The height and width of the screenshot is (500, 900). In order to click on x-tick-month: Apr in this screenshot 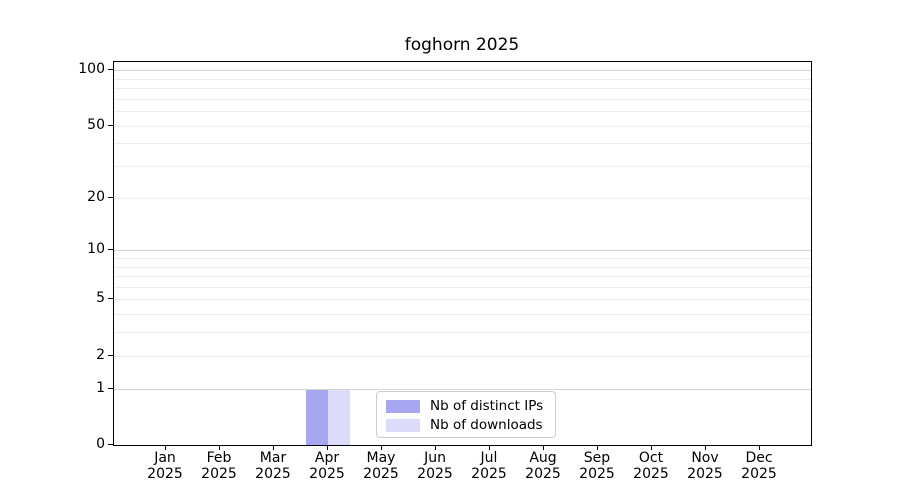, I will do `click(327, 458)`.